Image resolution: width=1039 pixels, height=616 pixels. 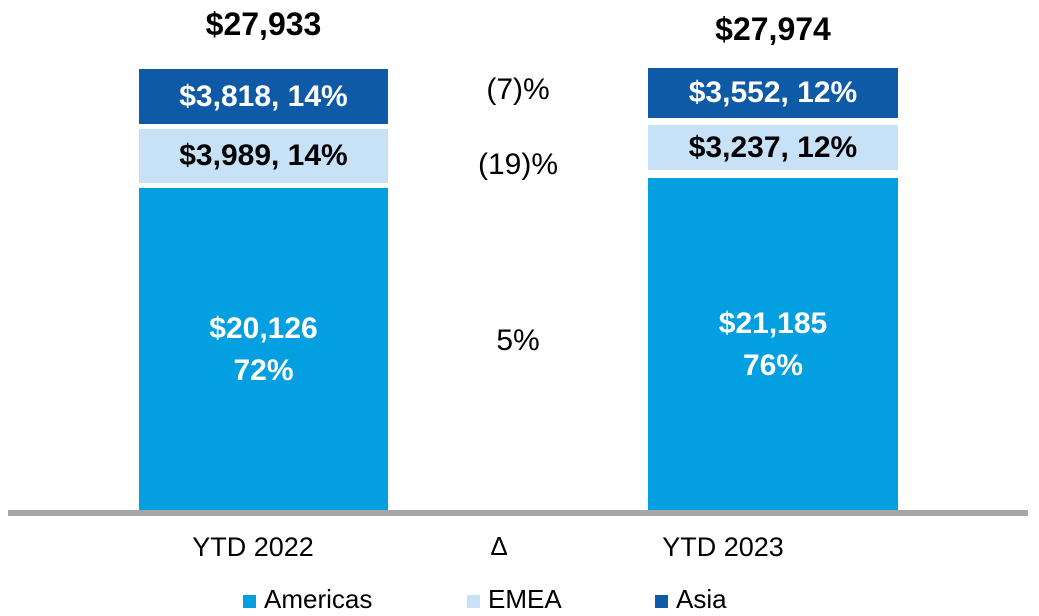 I want to click on delta-asia-label: (7)%, so click(x=518, y=89).